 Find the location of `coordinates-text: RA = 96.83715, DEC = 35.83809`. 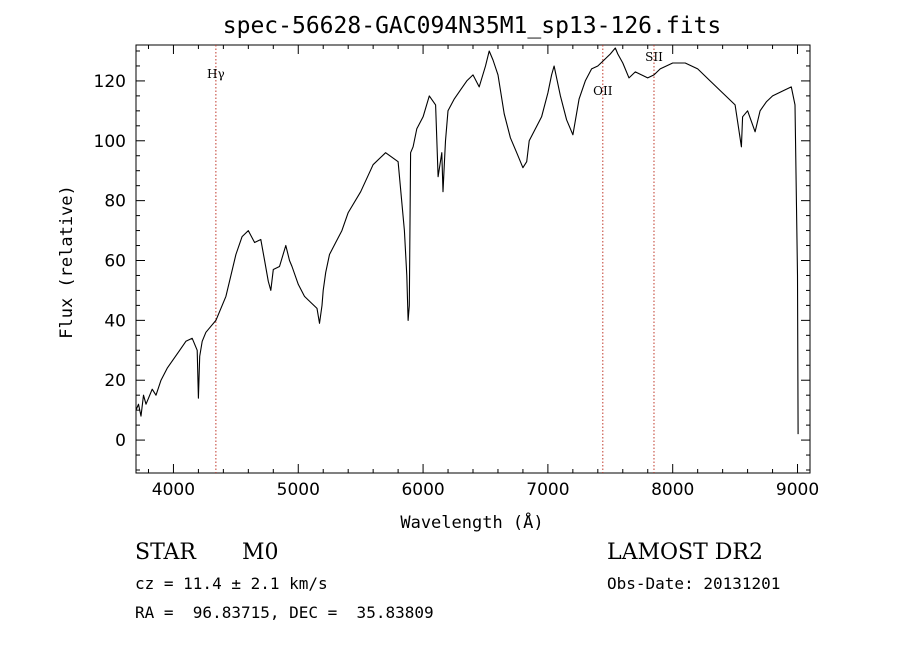

coordinates-text: RA = 96.83715, DEC = 35.83809 is located at coordinates (284, 612).